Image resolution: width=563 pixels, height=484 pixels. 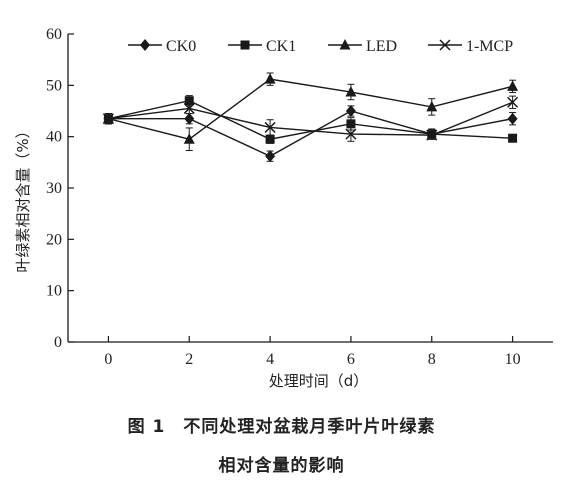 I want to click on legend-label-led: LED, so click(x=381, y=46).